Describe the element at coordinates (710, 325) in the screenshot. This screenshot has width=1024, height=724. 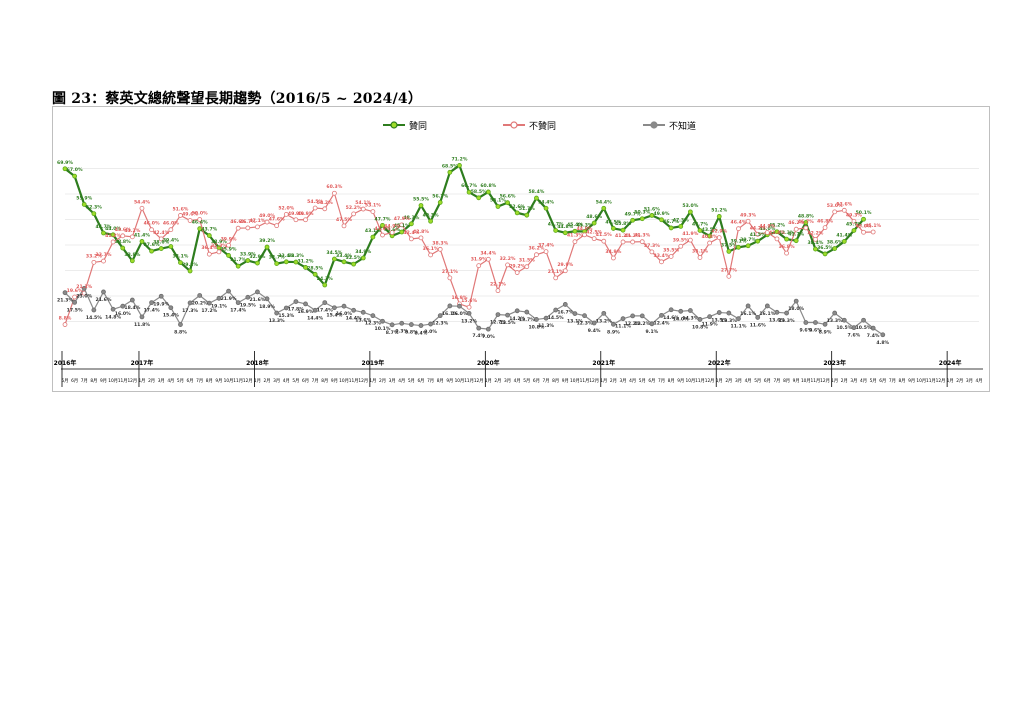
I see `data-label: 11.9%` at that location.